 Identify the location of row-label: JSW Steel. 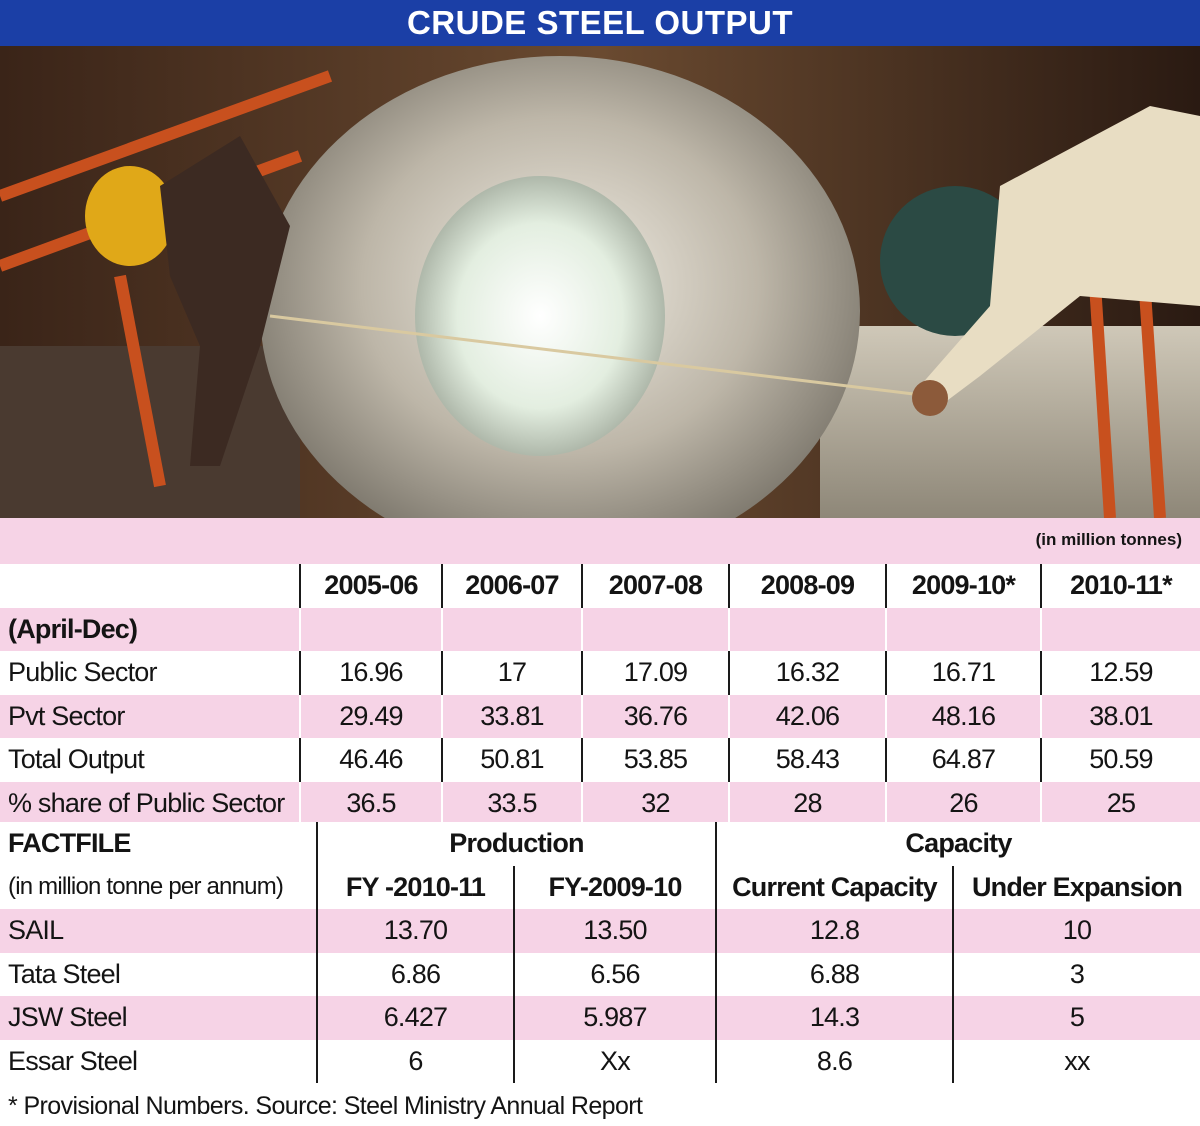
(158, 1018).